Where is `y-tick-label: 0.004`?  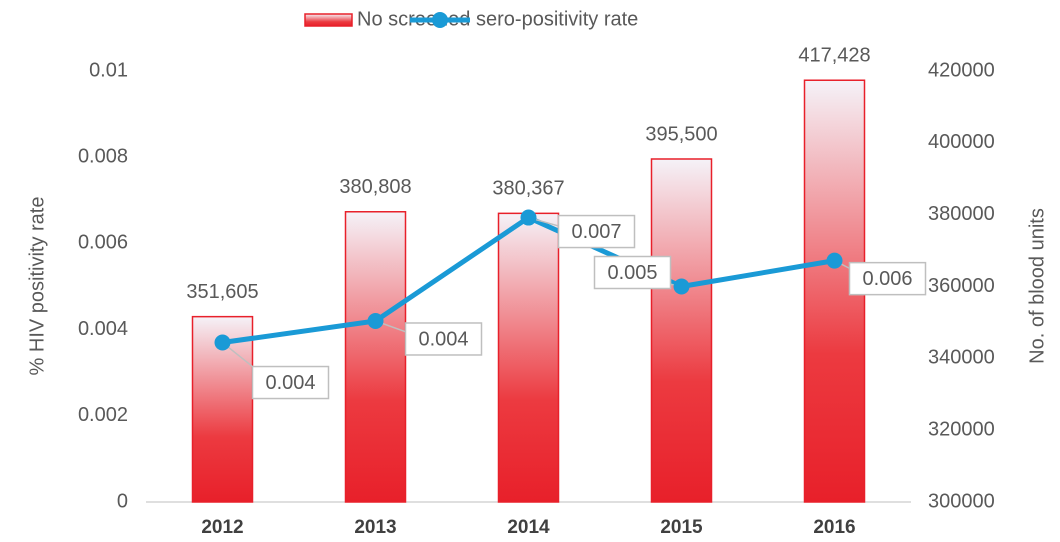
y-tick-label: 0.004 is located at coordinates (103, 329).